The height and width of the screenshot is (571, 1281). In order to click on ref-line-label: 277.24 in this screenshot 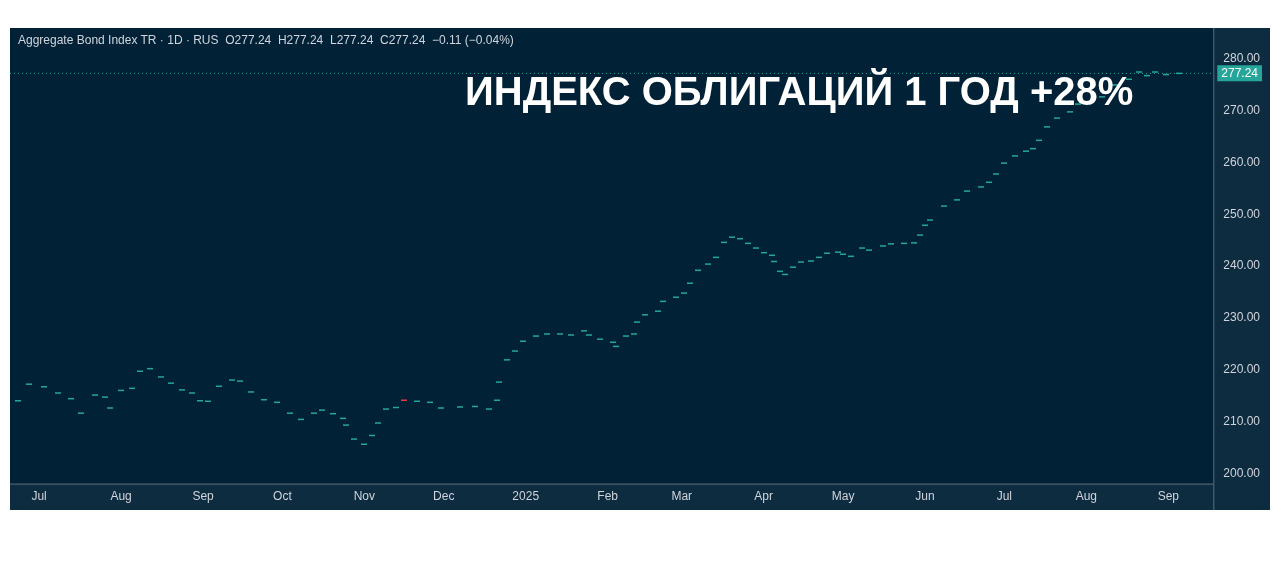, I will do `click(1240, 72)`.